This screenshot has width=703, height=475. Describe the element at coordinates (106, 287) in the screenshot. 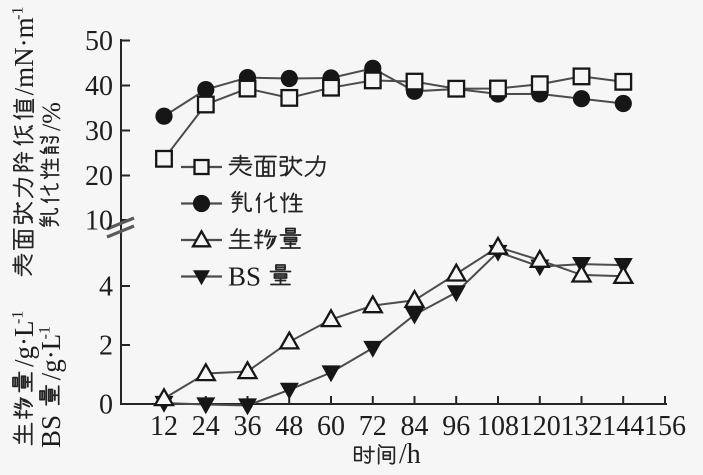

I see `svg-text: 4` at that location.